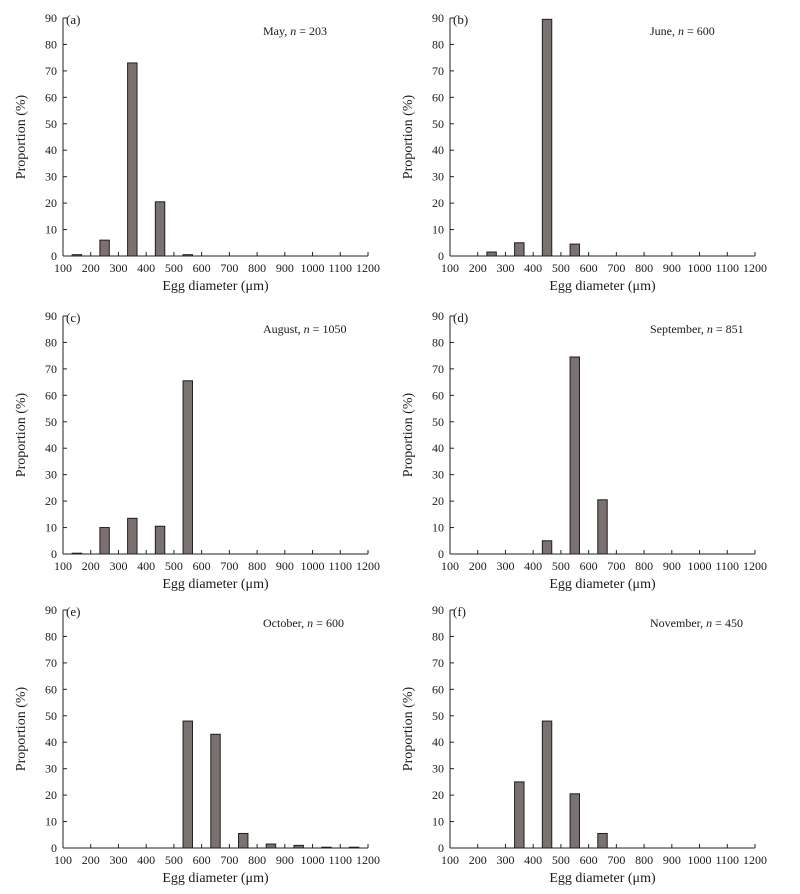 The width and height of the screenshot is (800, 894). Describe the element at coordinates (438, 150) in the screenshot. I see `y-tick-label: 40` at that location.